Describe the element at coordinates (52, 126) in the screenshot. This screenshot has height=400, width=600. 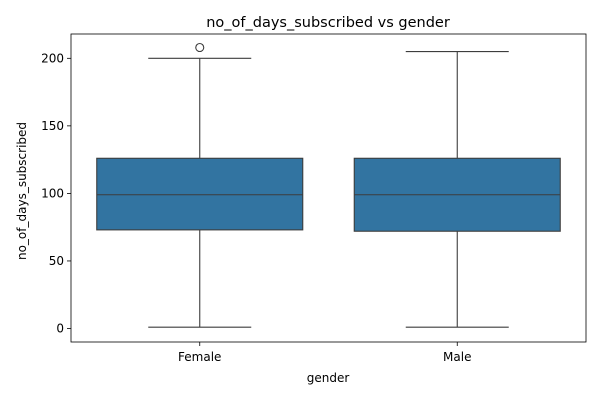
I see `y-tick-label: 150` at that location.